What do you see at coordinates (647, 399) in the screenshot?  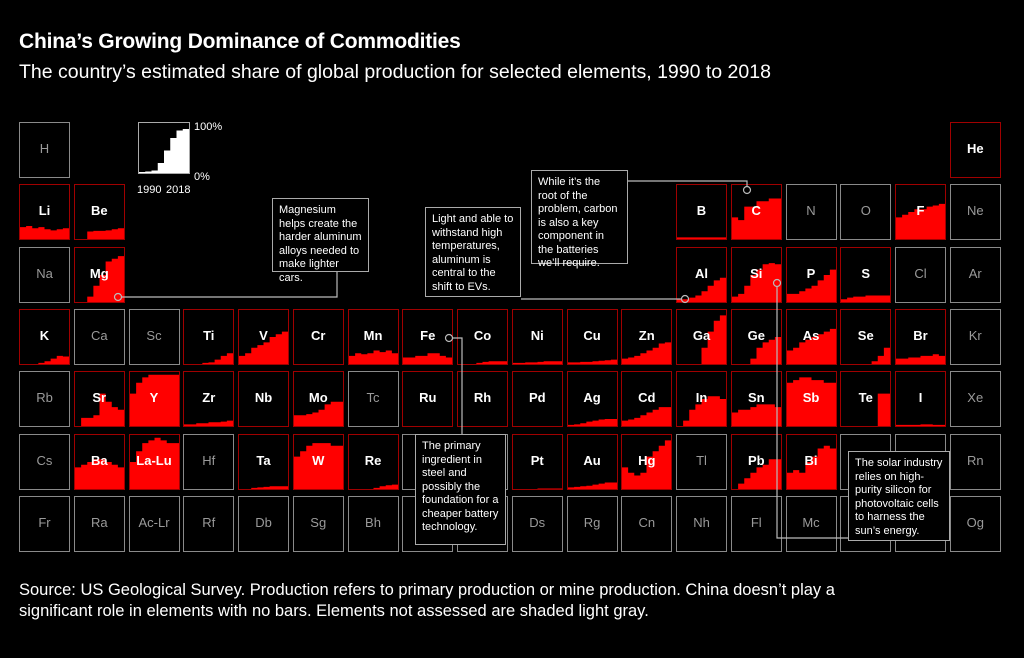 I see `element-cell-cd: Cd` at bounding box center [647, 399].